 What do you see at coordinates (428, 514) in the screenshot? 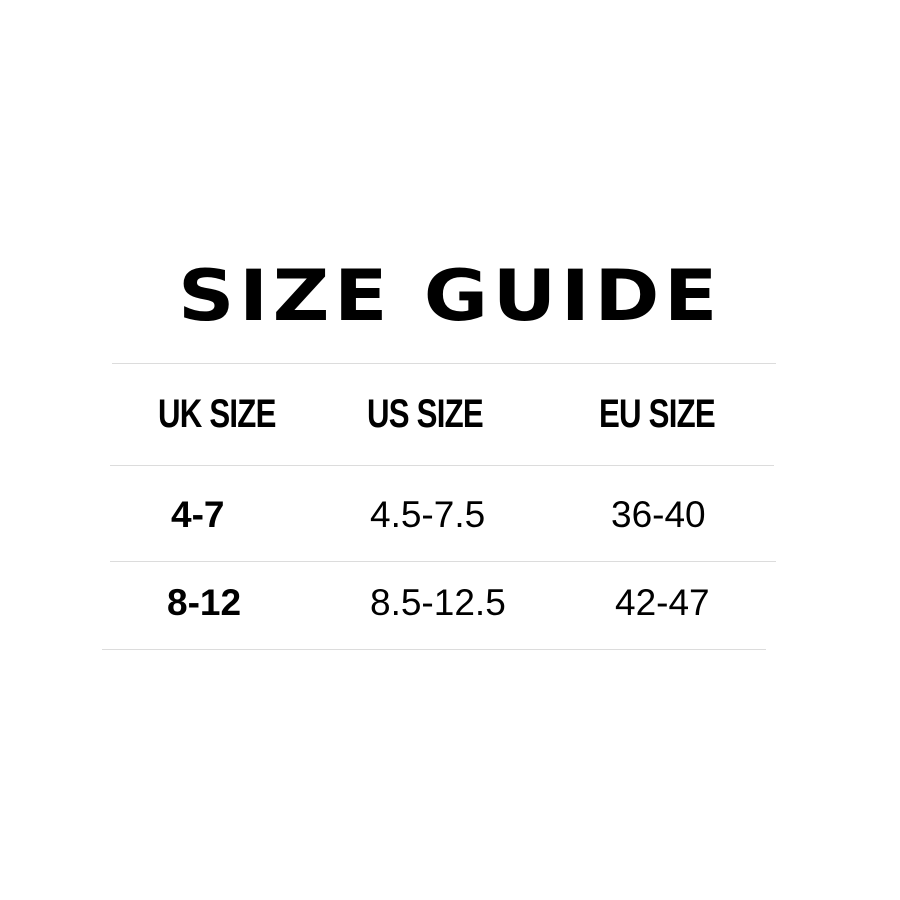
I see `row-1-us: 4.5-7.5` at bounding box center [428, 514].